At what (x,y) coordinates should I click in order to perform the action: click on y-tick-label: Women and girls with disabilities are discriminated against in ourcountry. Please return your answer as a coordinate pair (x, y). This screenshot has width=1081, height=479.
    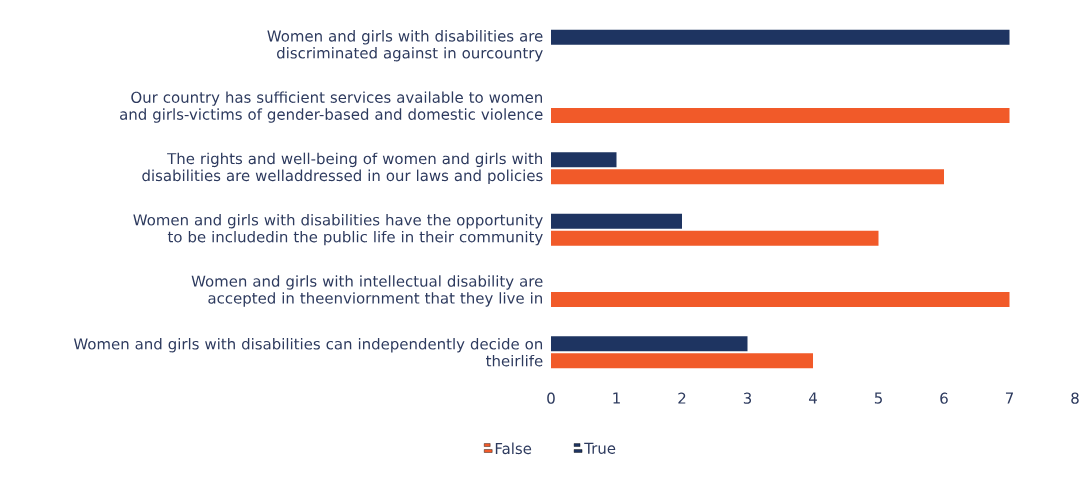
    Looking at the image, I should click on (405, 46).